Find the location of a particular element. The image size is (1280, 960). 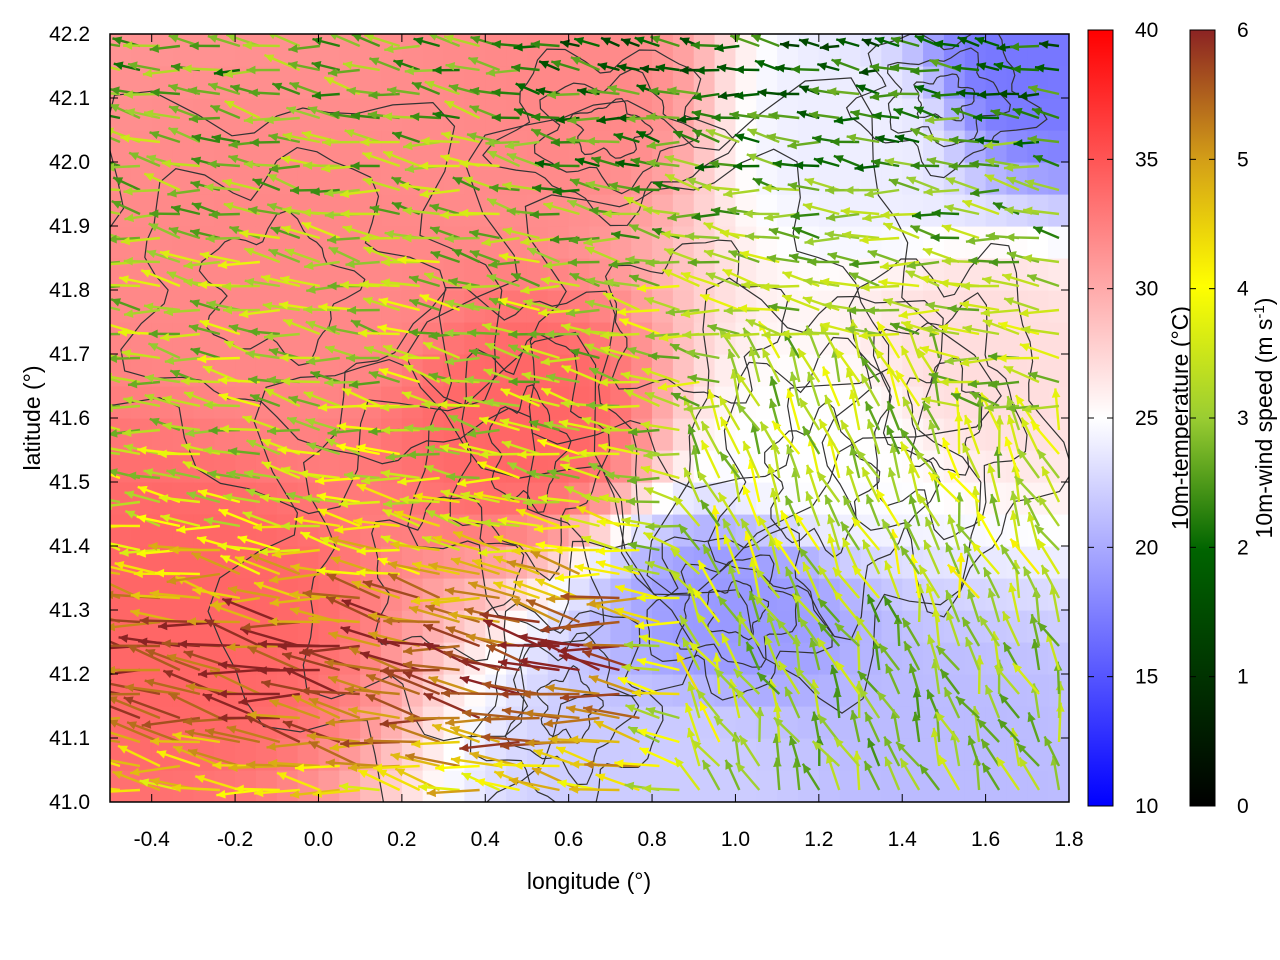

y-tick-label: 41.7 is located at coordinates (69, 354).